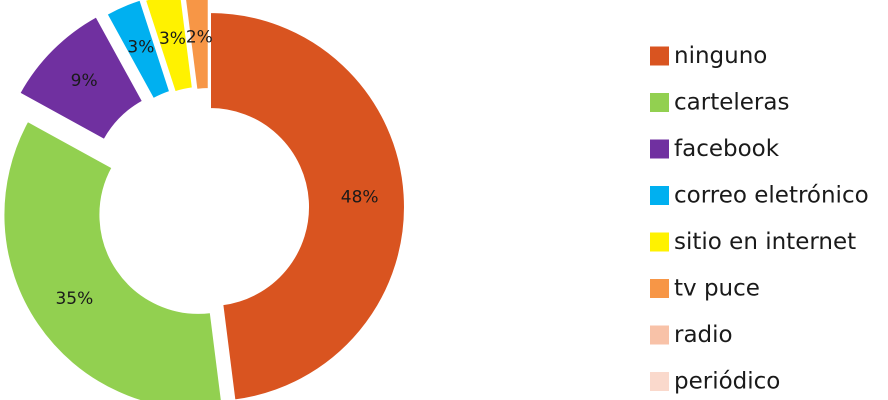 Image resolution: width=888 pixels, height=400 pixels. What do you see at coordinates (199, 37) in the screenshot?
I see `slice-label-tv-puce: 2%` at bounding box center [199, 37].